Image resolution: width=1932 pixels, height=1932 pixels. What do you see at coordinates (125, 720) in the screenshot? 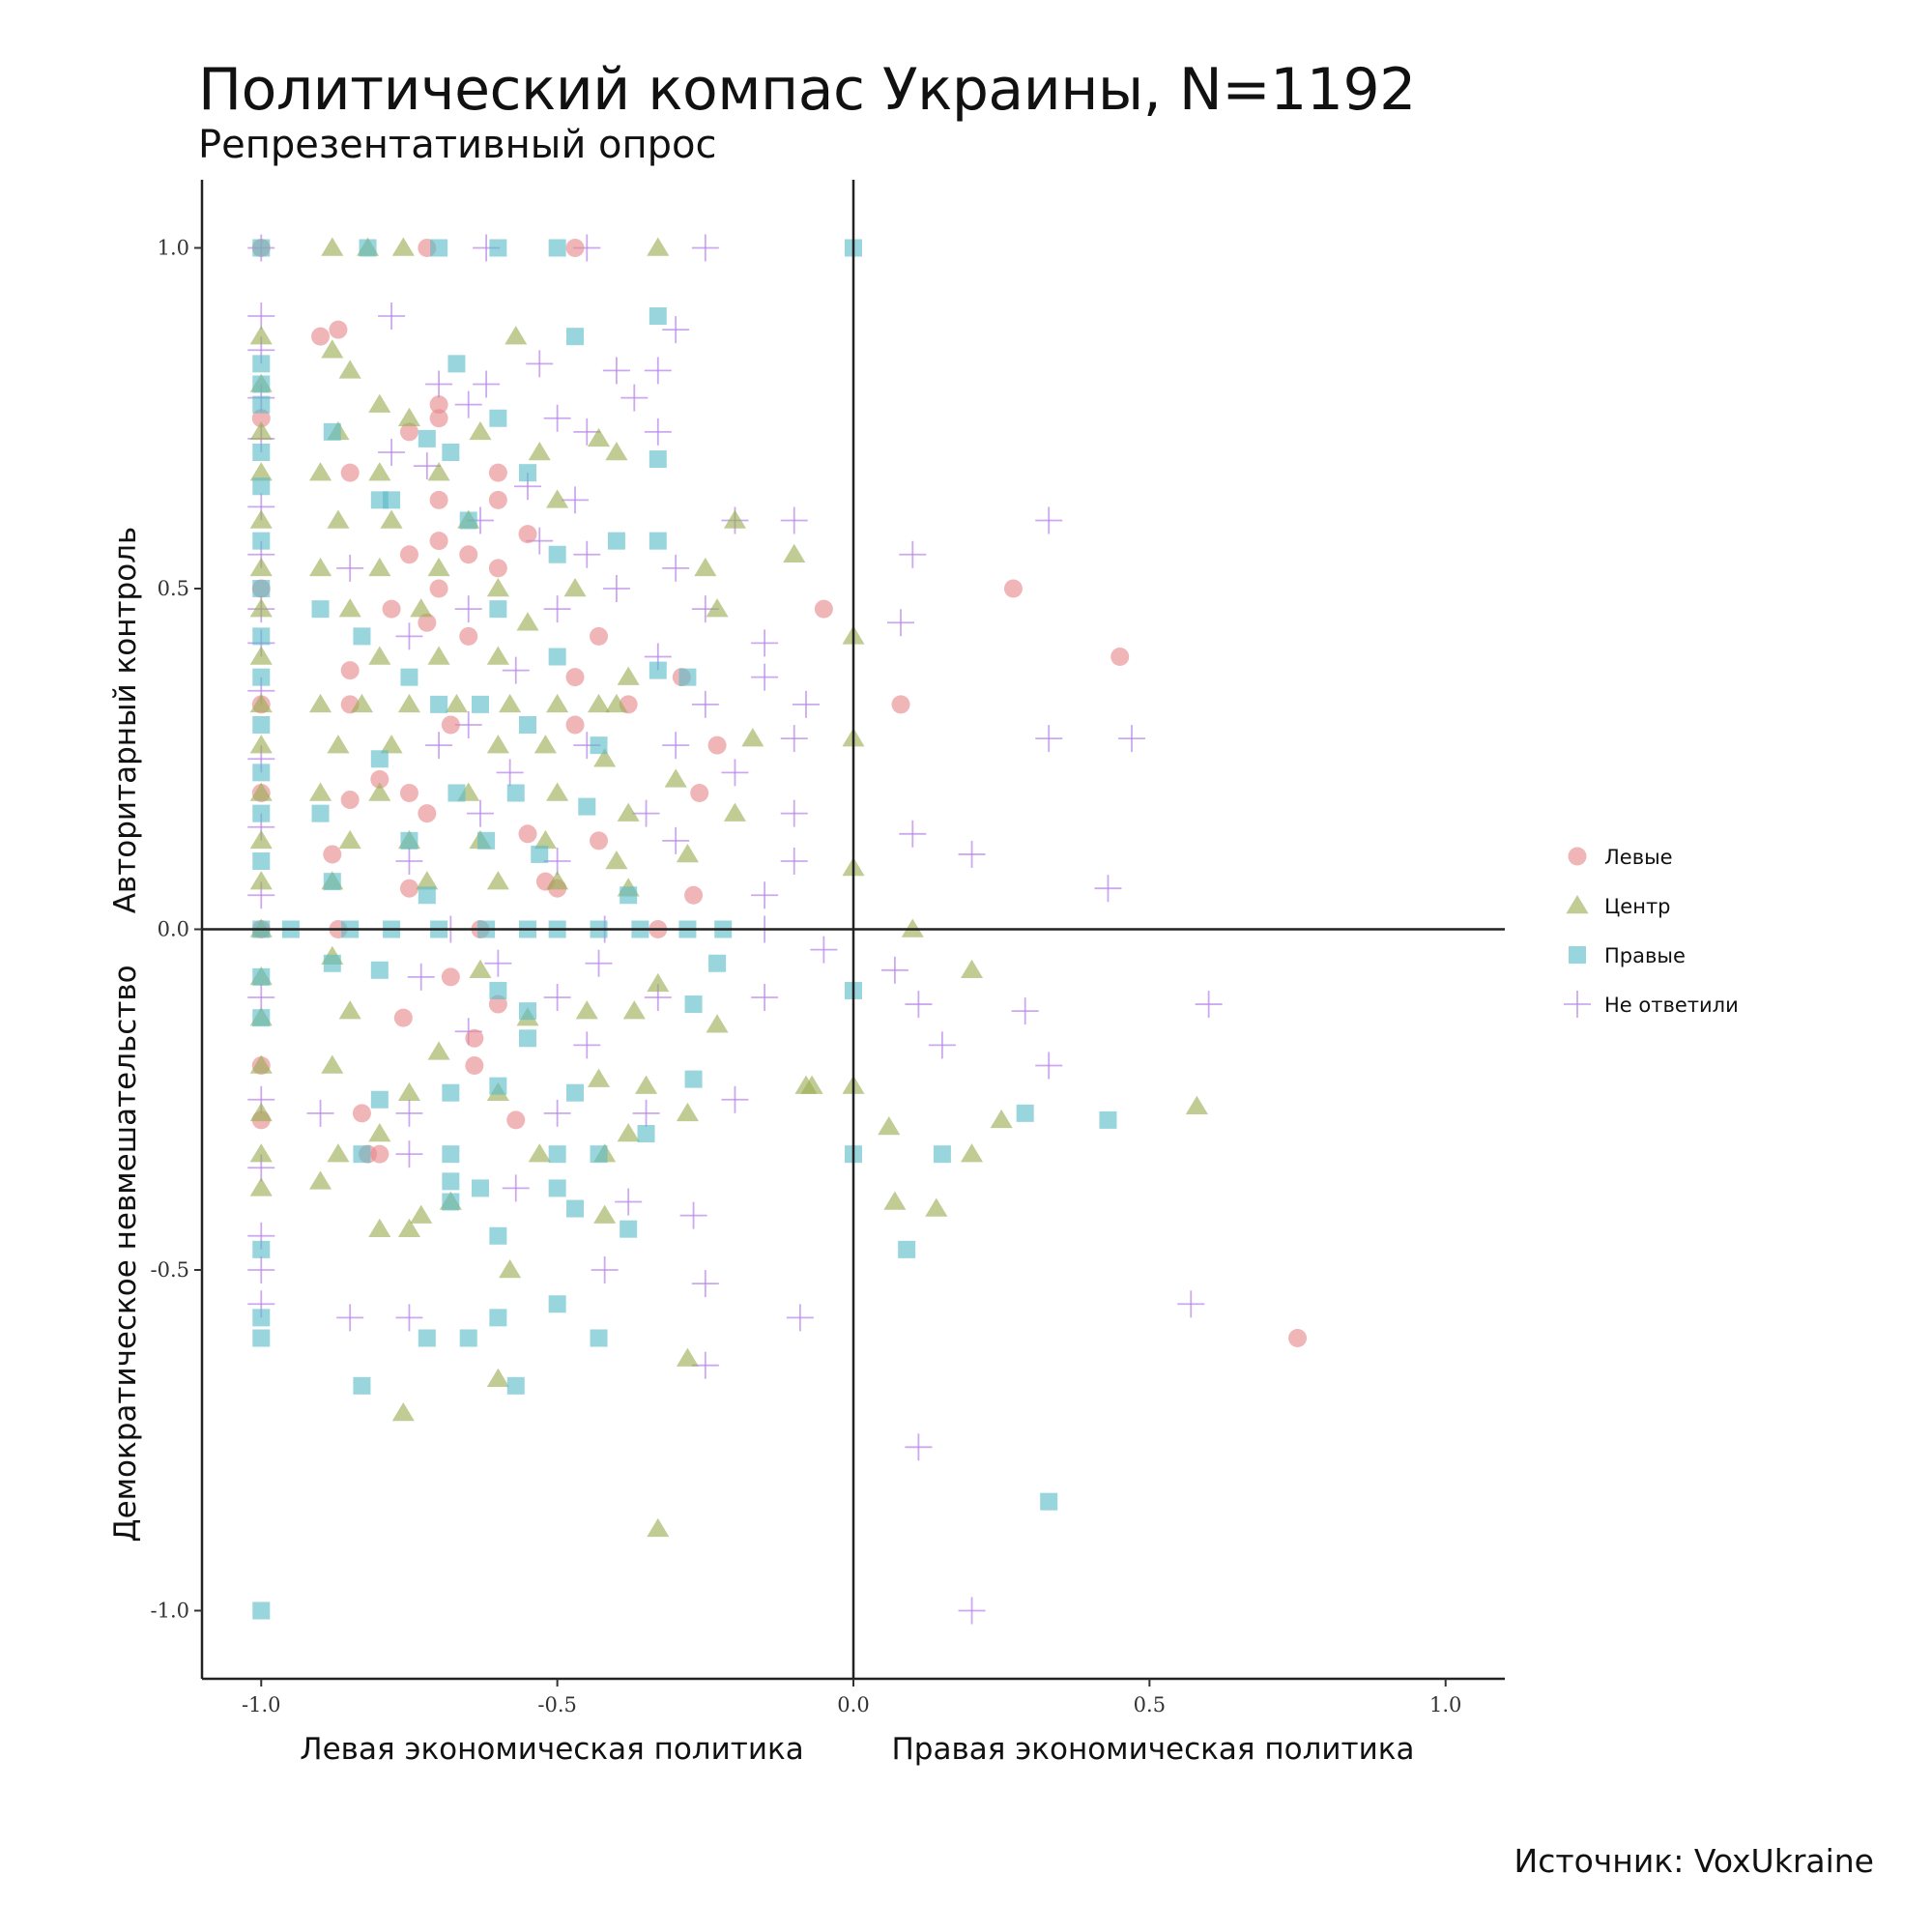
I see `y-axis-label-top: Авторитарный контроль` at bounding box center [125, 720].